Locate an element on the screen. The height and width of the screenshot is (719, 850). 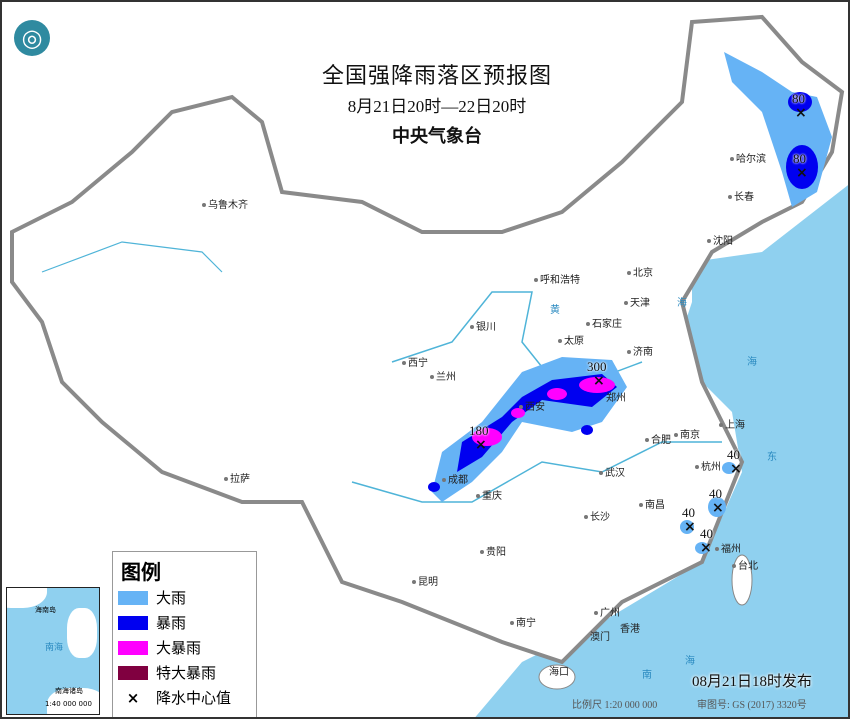
legend-title: 图例 is located at coordinates (141, 572).